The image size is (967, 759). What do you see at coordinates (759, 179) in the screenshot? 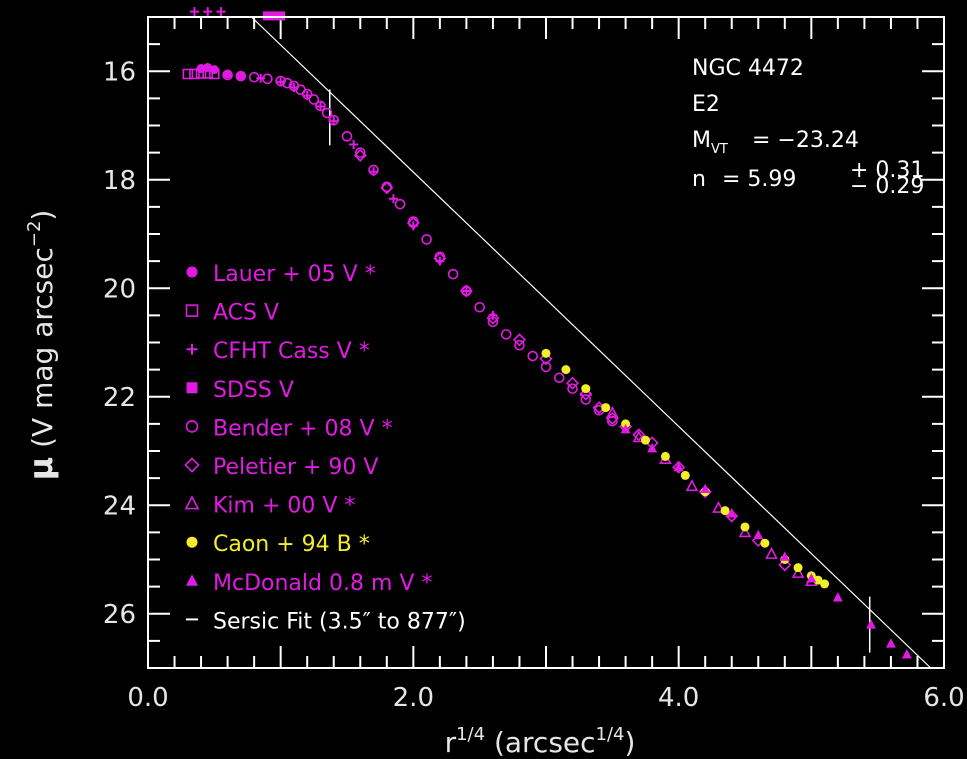
I see `sersic-n-value: = 5.99` at bounding box center [759, 179].